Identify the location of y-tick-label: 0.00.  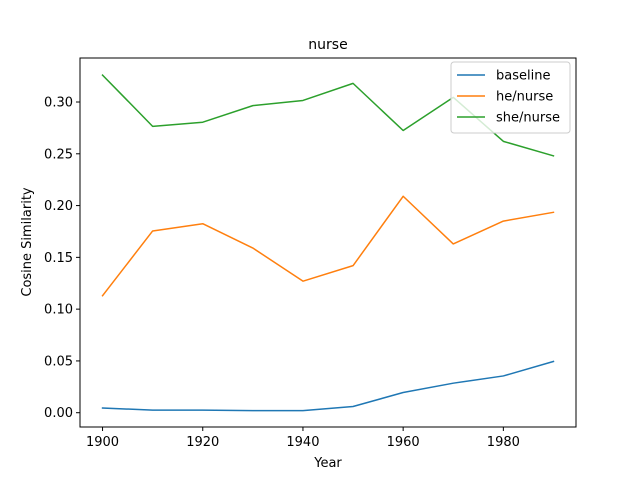
(58, 413).